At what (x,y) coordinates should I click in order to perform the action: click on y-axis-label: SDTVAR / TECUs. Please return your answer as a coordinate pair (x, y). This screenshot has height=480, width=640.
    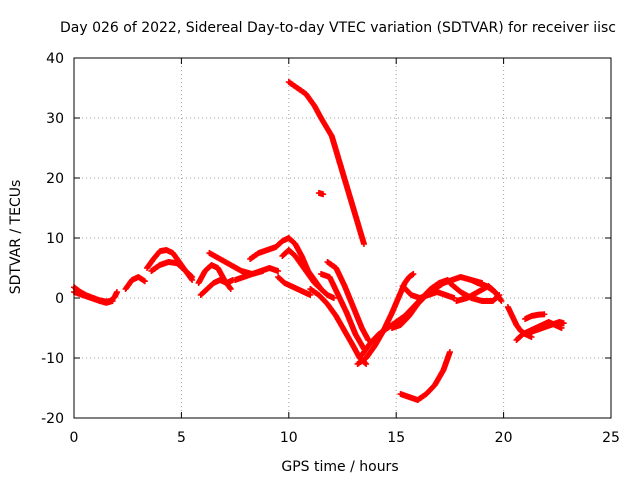
    Looking at the image, I should click on (16, 237).